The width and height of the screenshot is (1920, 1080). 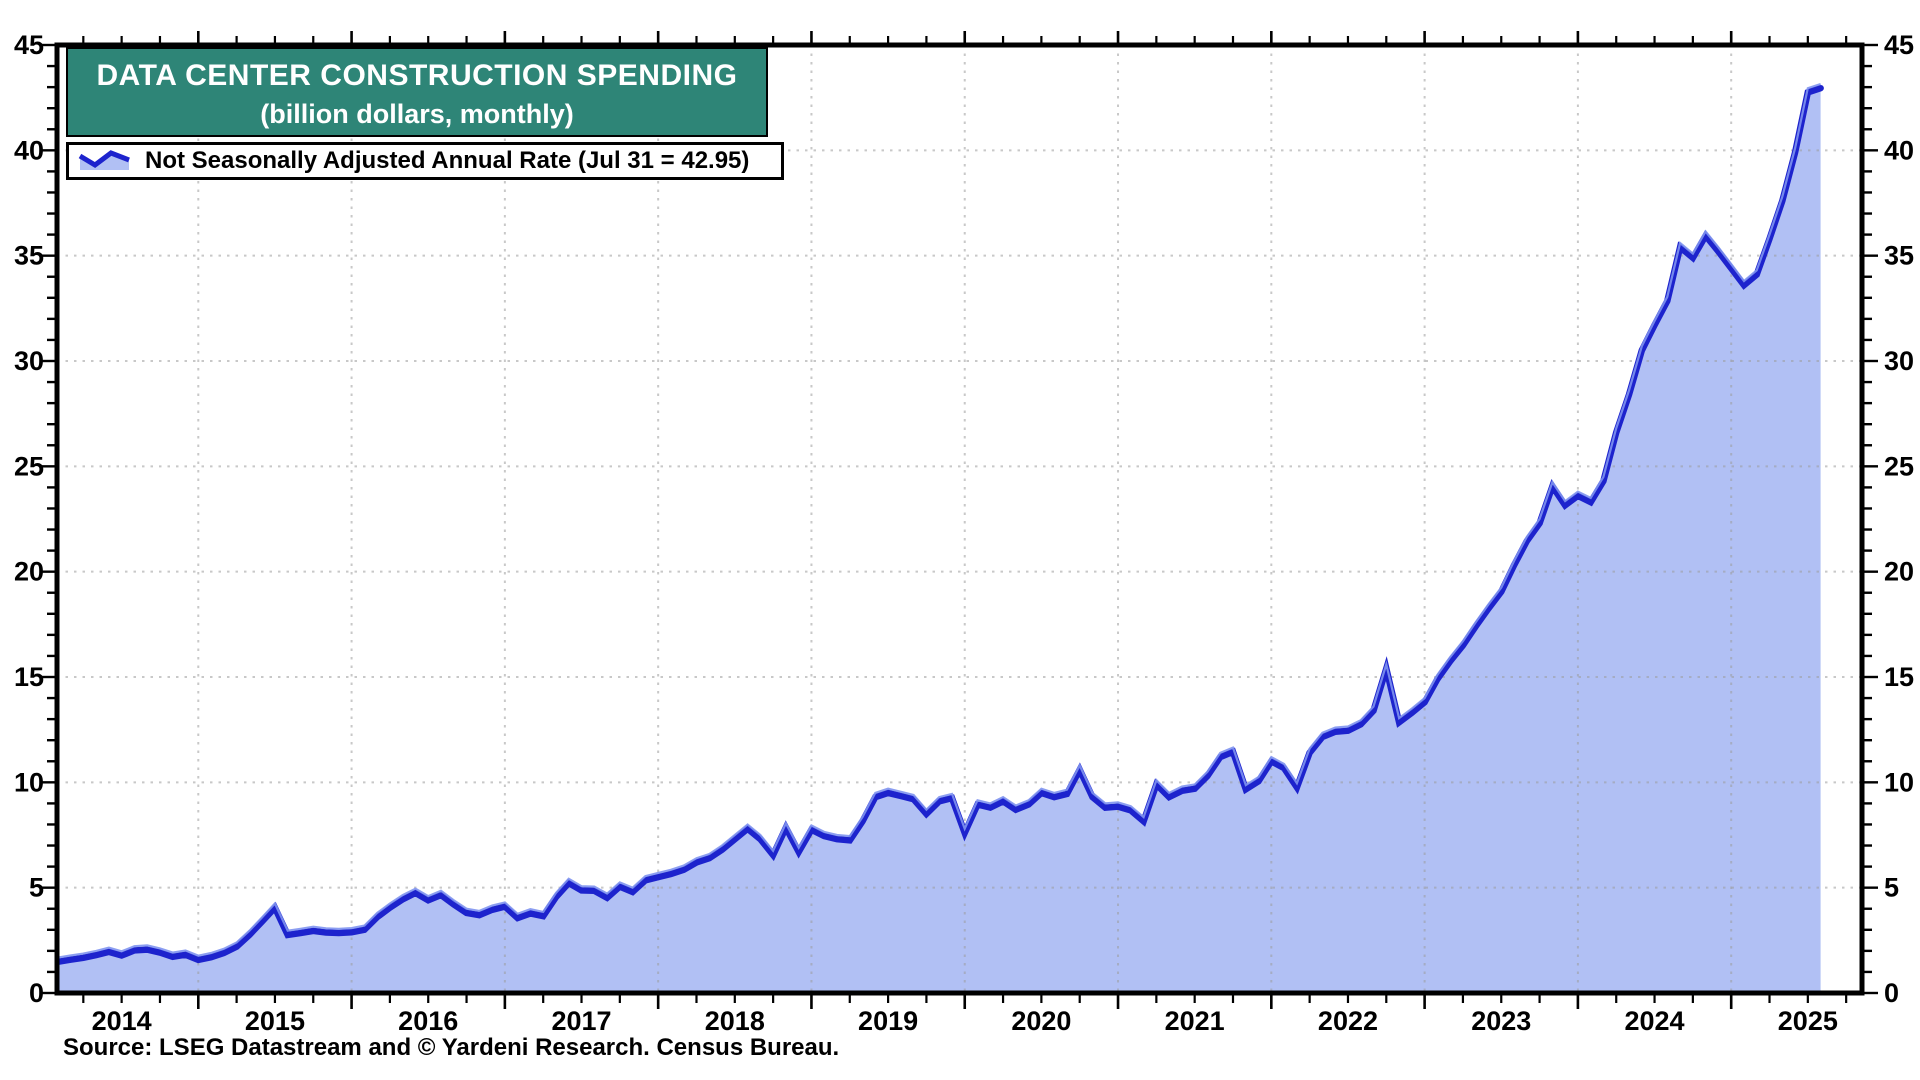 What do you see at coordinates (1891, 993) in the screenshot?
I see `y-axis-label-right: 0` at bounding box center [1891, 993].